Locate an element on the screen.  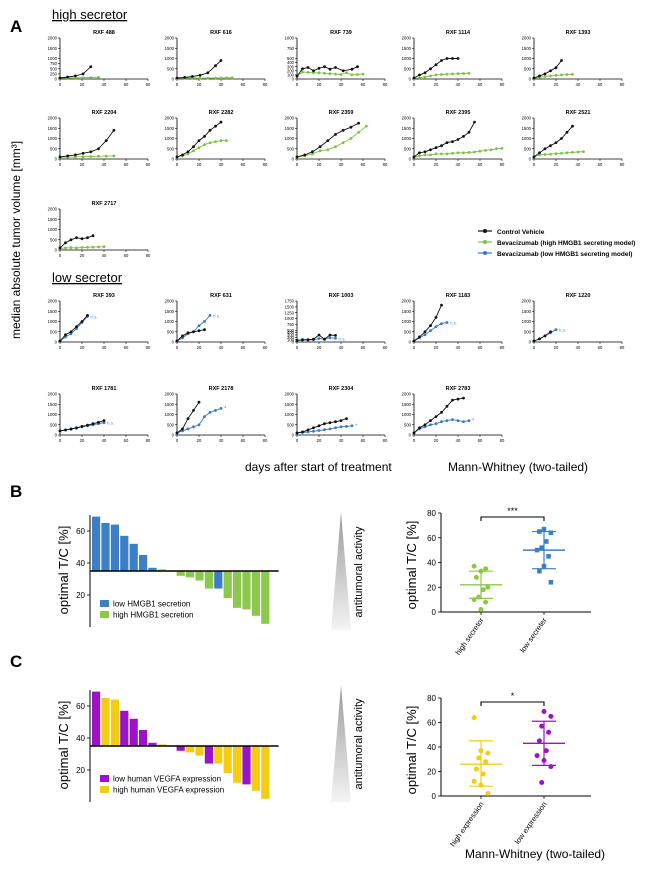
y-tick-label: 80 is located at coordinates (431, 513).